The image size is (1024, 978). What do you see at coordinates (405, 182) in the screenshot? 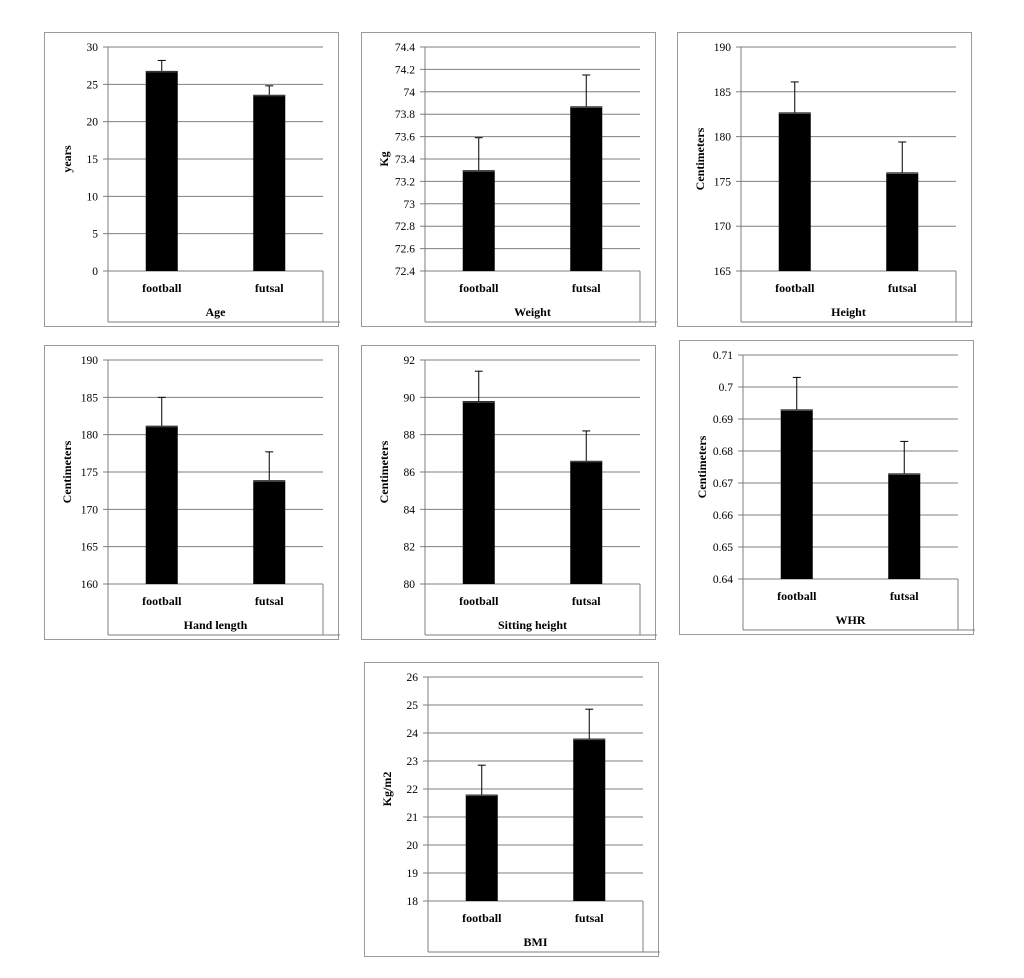
I see `y-tick-label: 73.2` at bounding box center [405, 182].